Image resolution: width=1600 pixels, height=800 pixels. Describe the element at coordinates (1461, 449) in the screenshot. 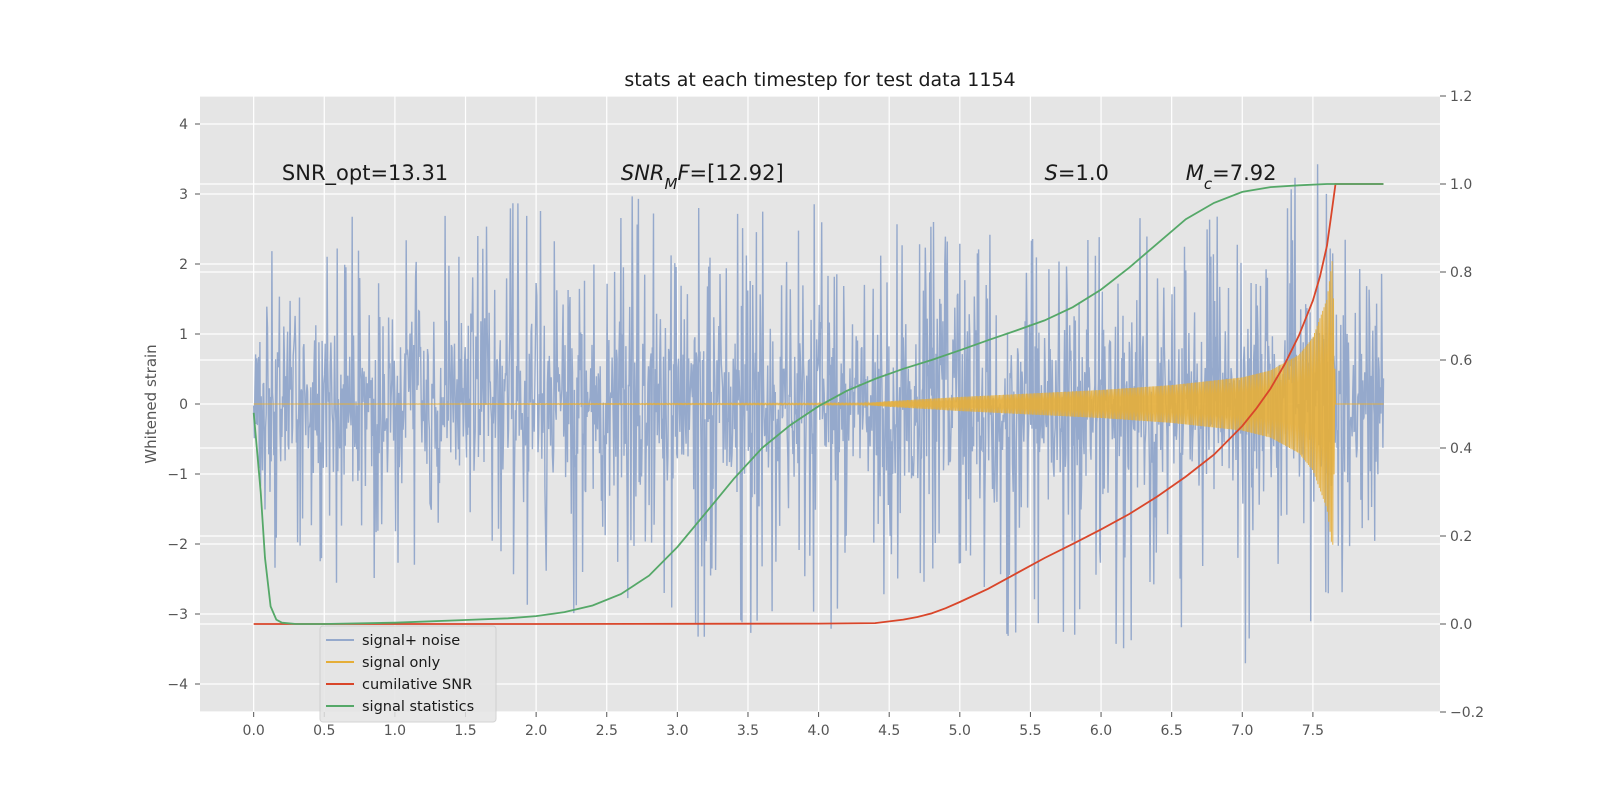

I see `y2-tick-label: 0.4` at that location.